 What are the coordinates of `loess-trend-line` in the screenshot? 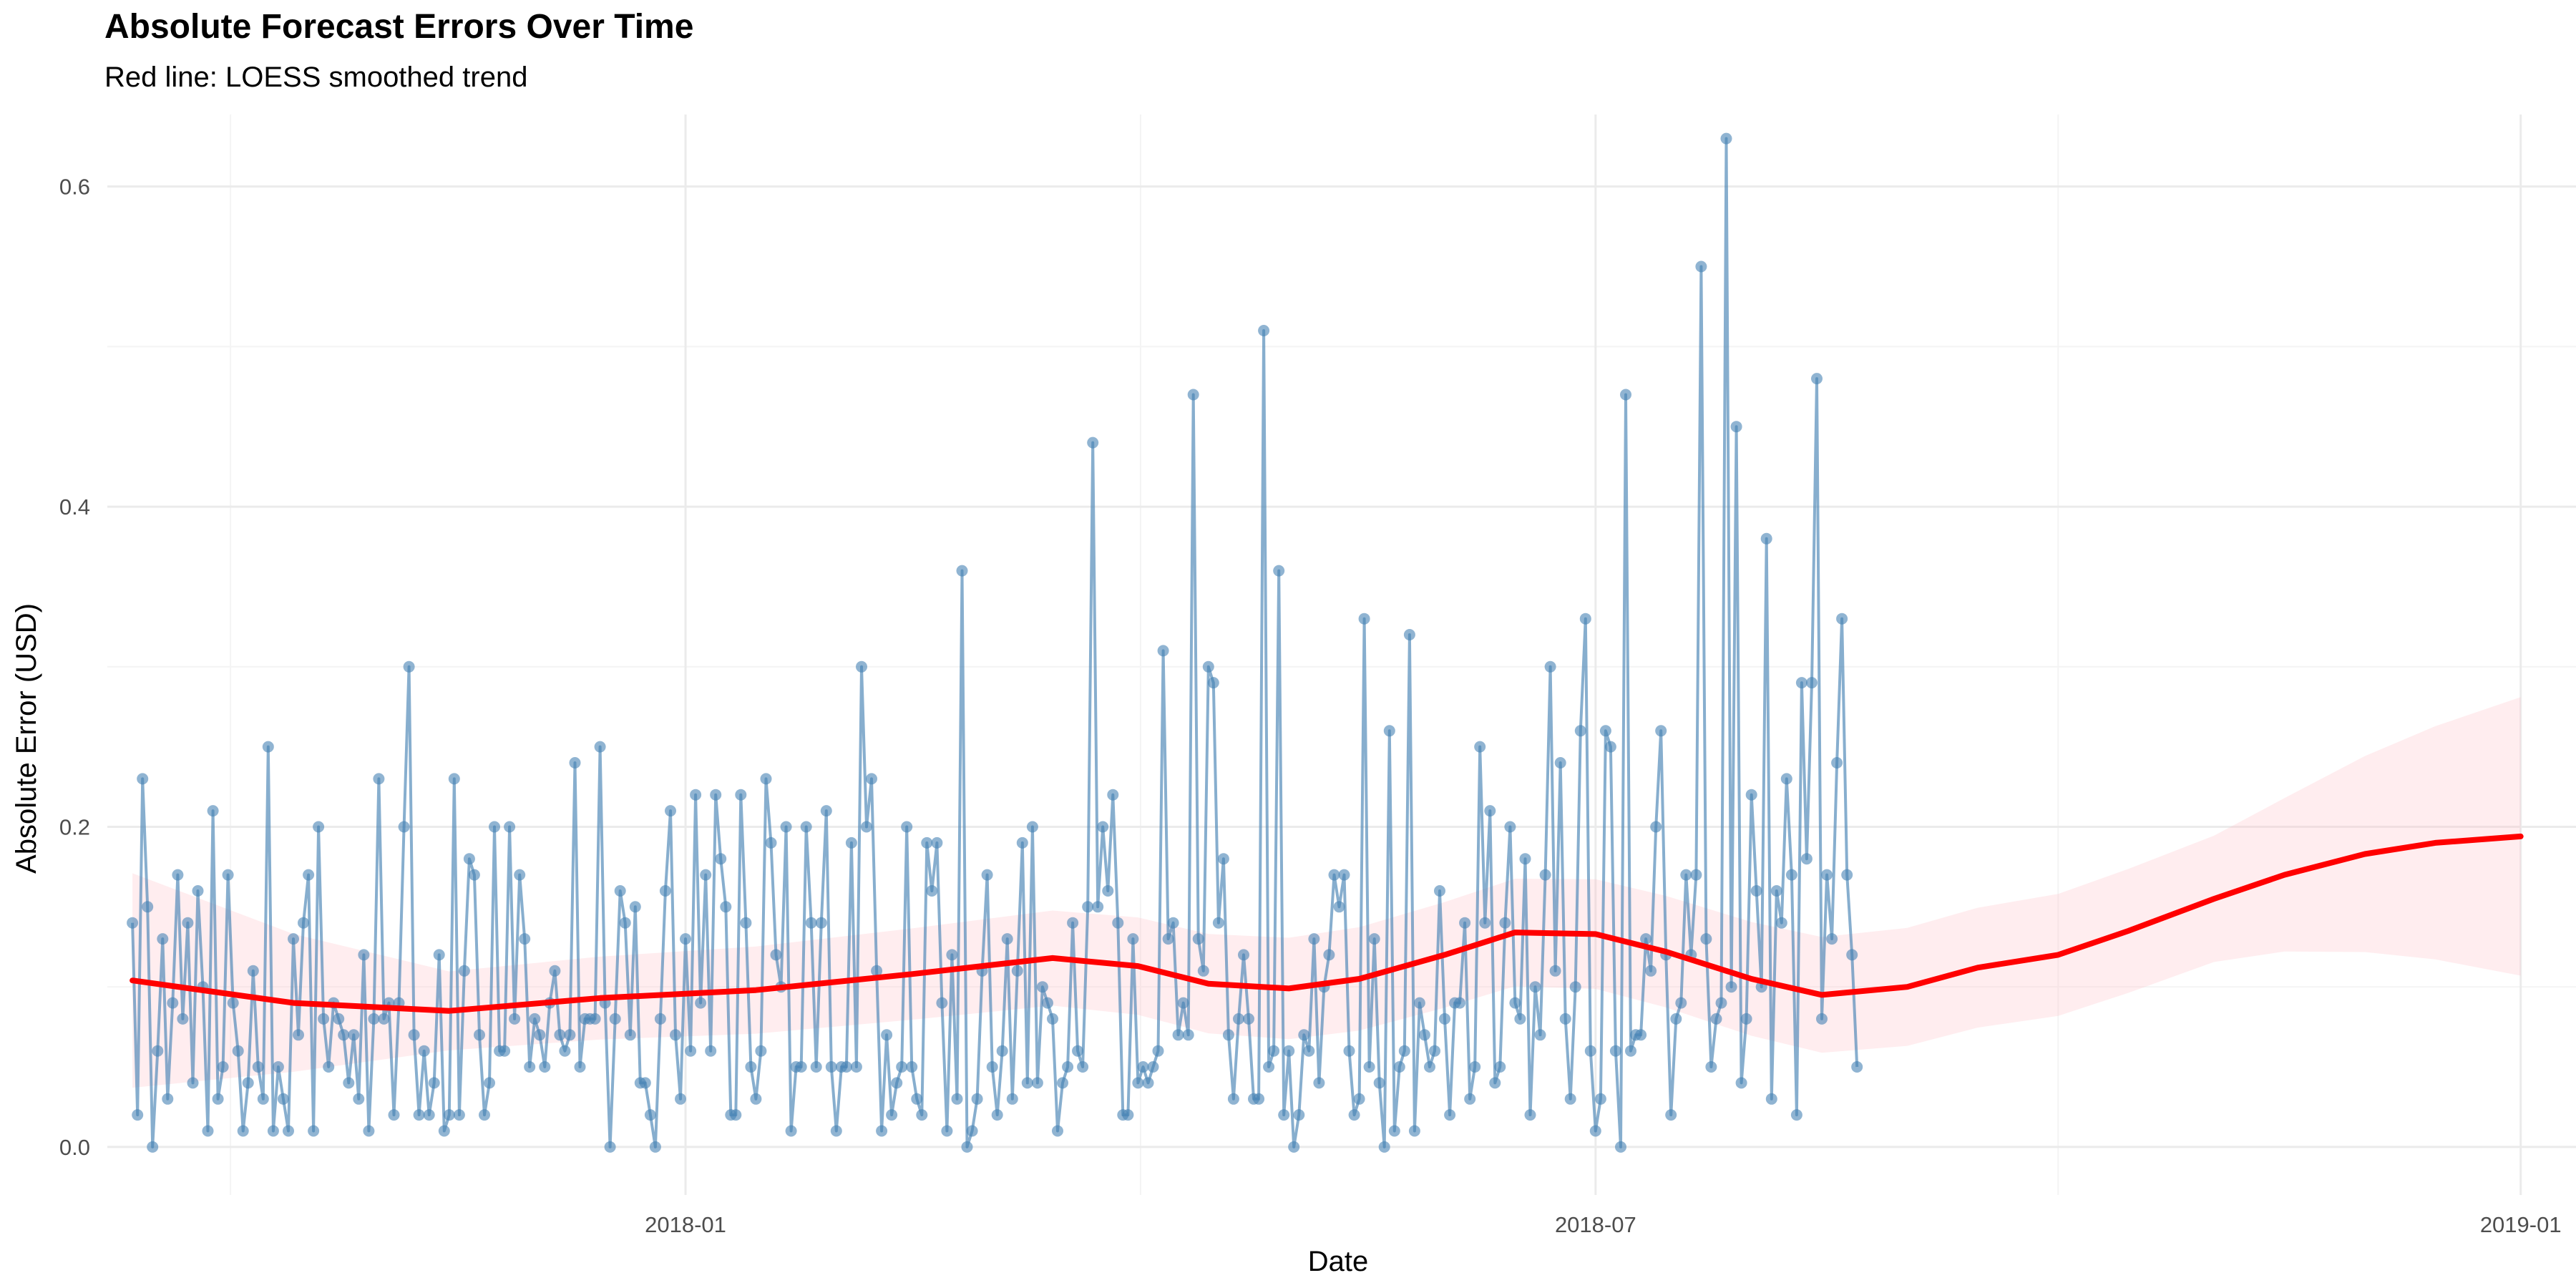 It's located at (1327, 923).